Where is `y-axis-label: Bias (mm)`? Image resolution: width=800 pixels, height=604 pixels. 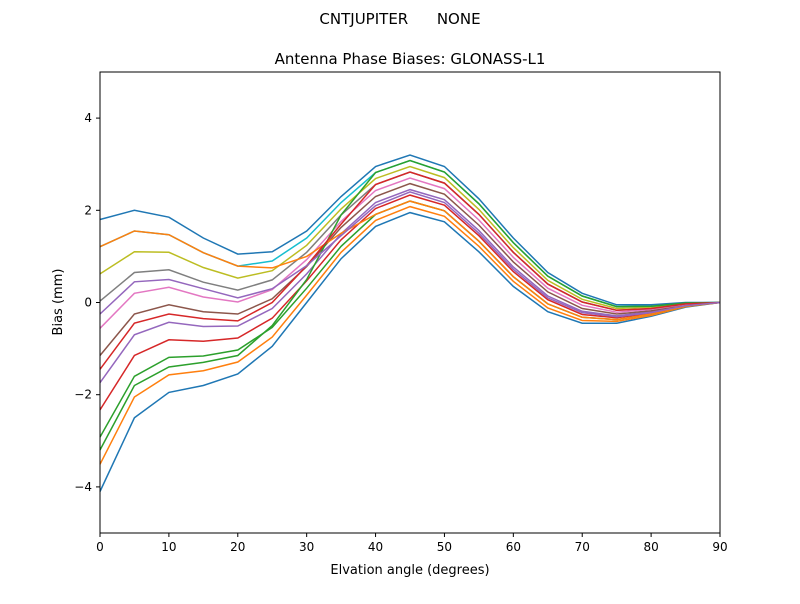
y-axis-label: Bias (mm) is located at coordinates (58, 302).